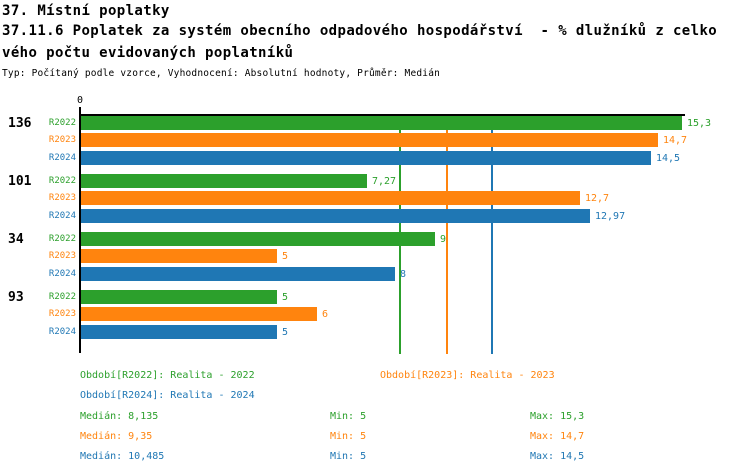 This screenshot has width=750, height=474. Describe the element at coordinates (467, 375) in the screenshot. I see `legend-item: Období[R2023]: Realita - 2023` at that location.